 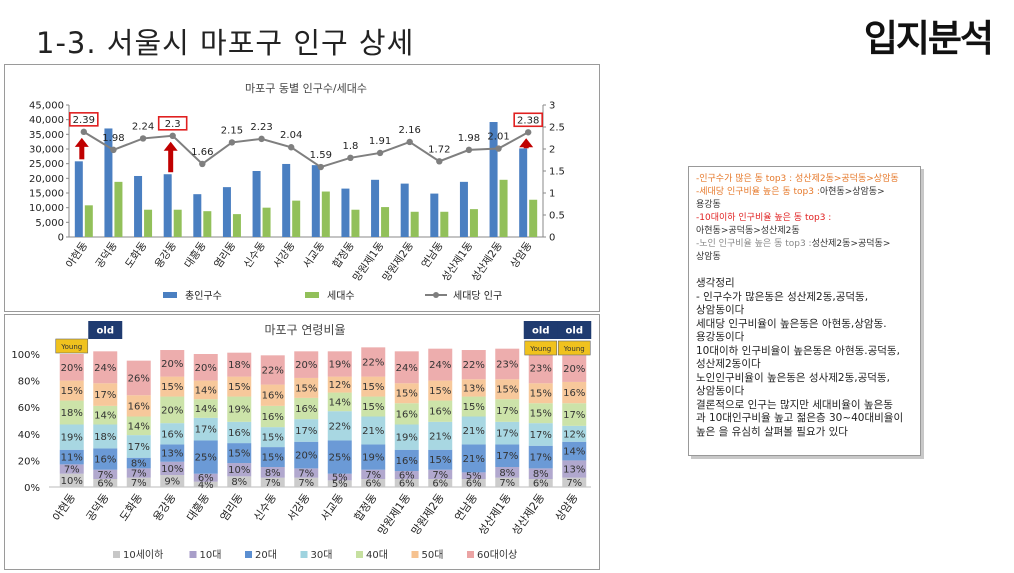 What do you see at coordinates (82, 152) in the screenshot?
I see `chart1-arrow-shaft` at bounding box center [82, 152].